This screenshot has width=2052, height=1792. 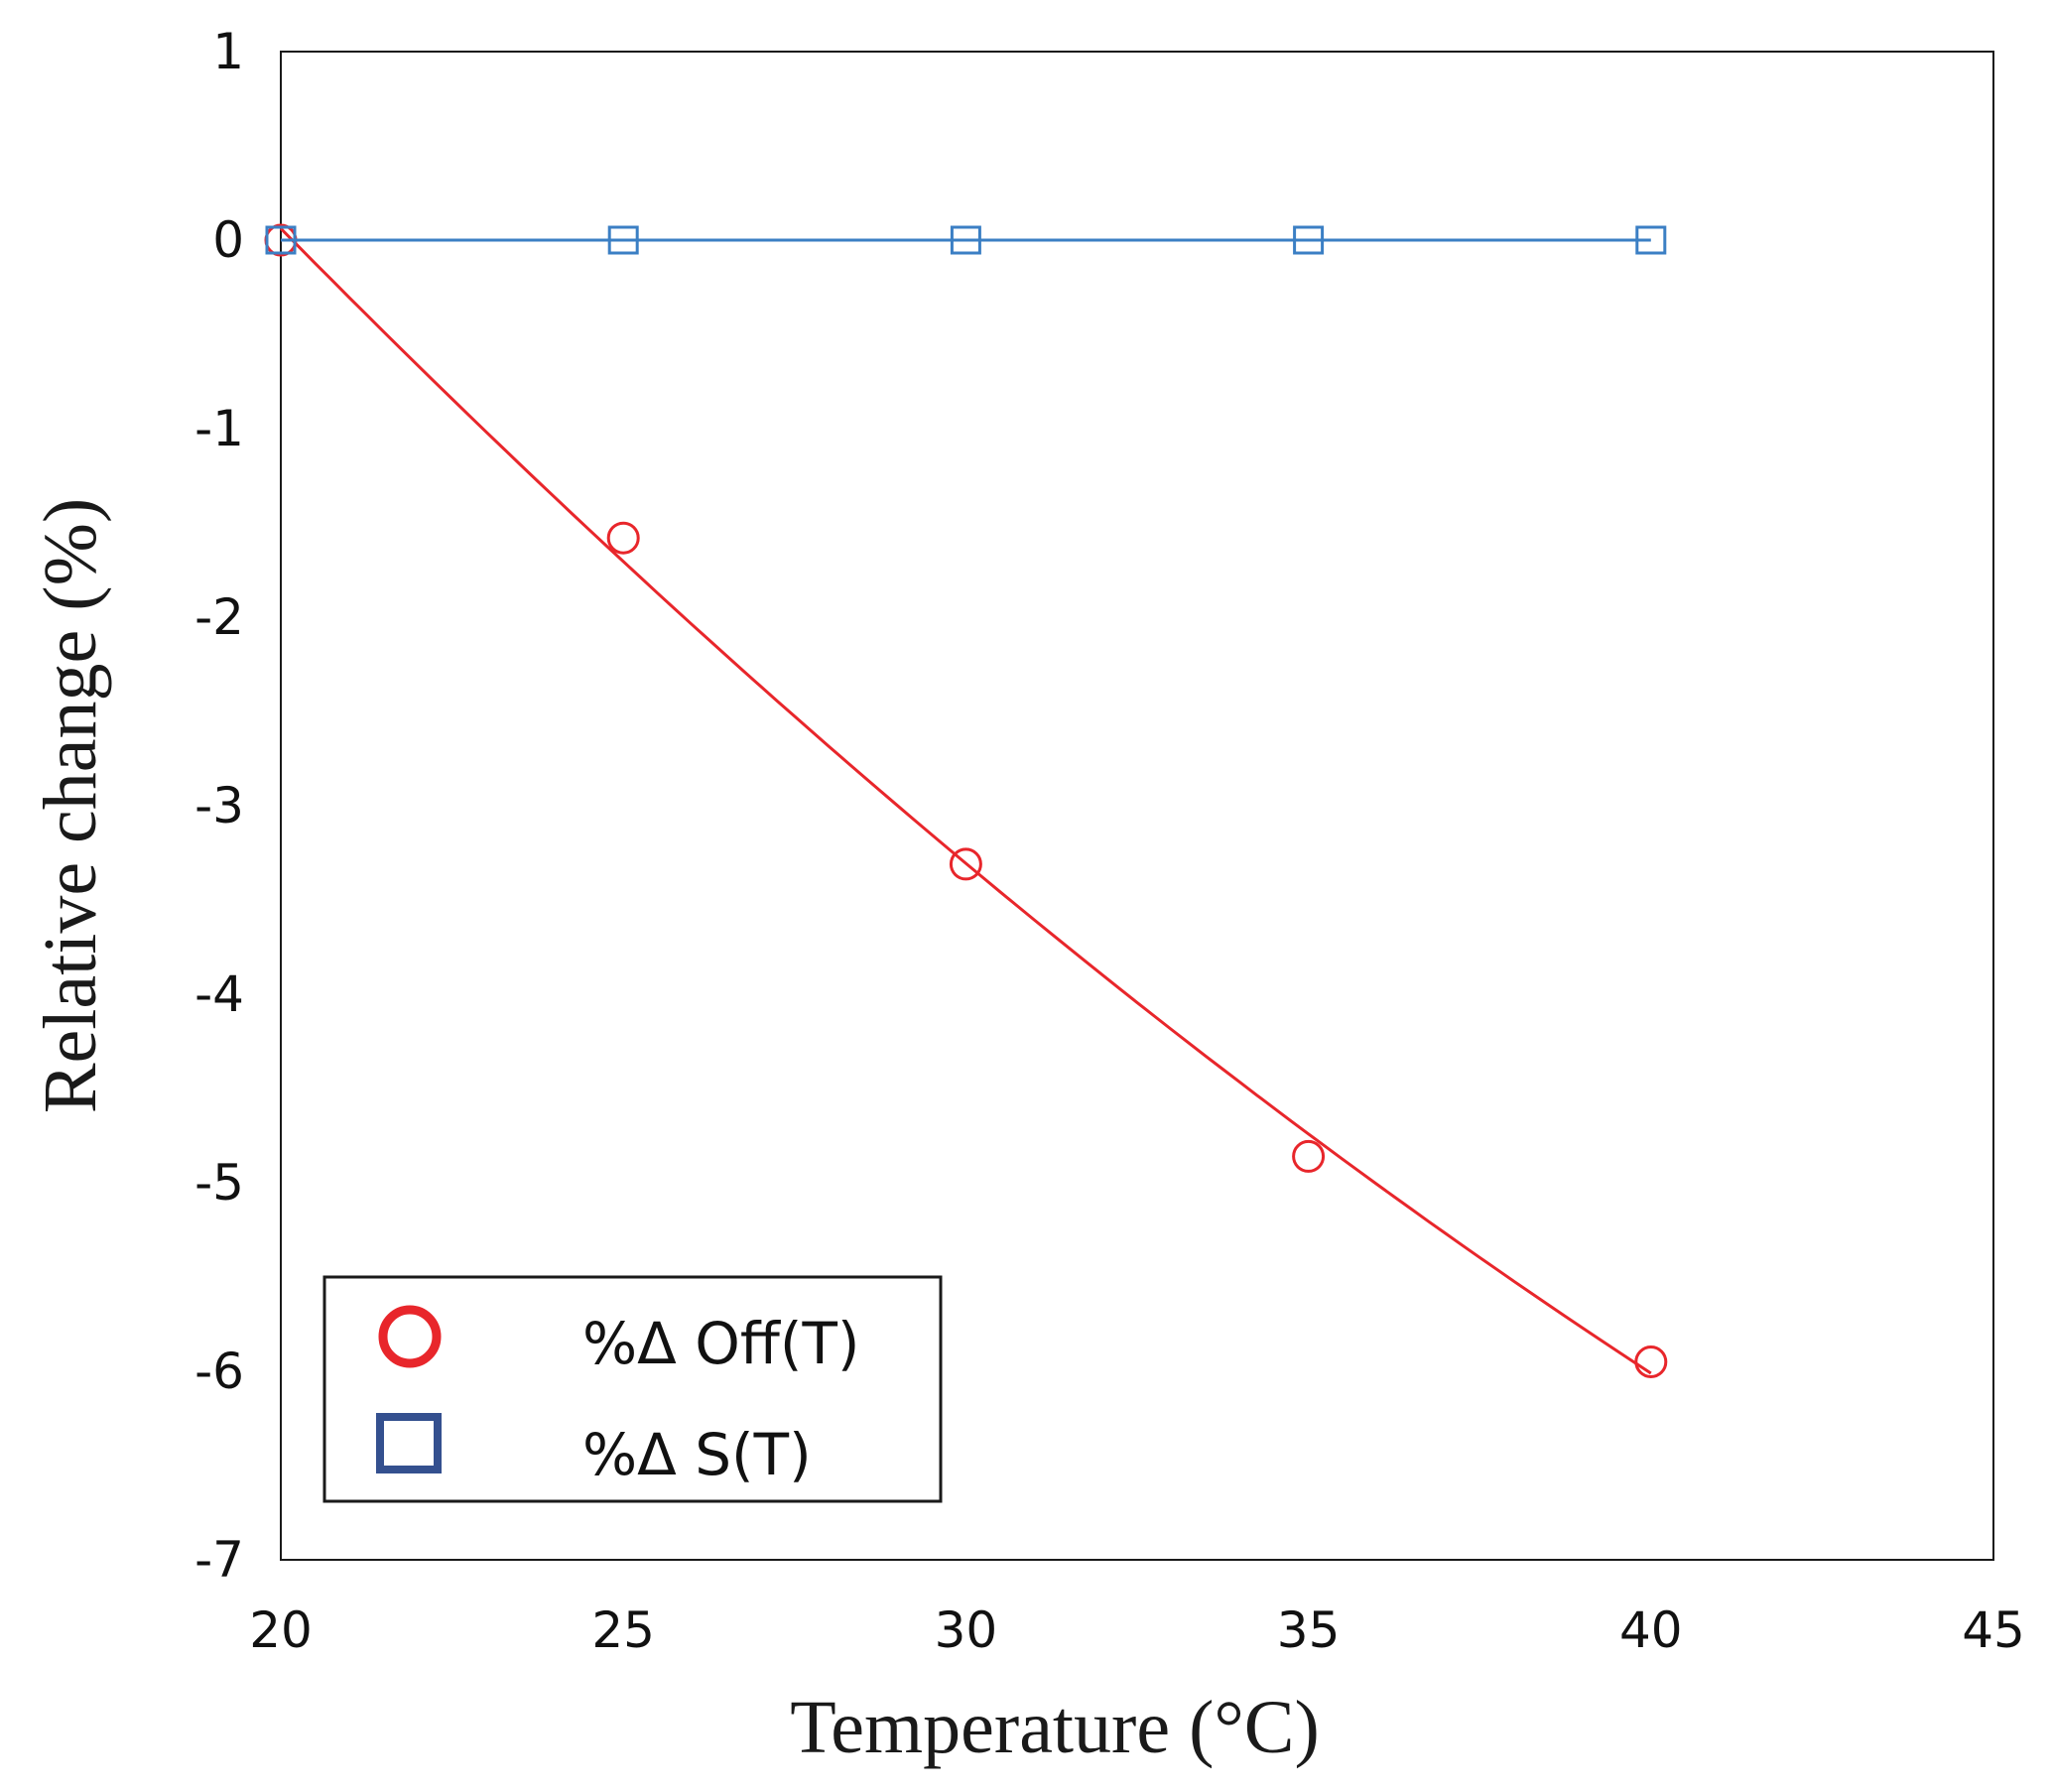 I want to click on legend-circle-marker, so click(x=410, y=1336).